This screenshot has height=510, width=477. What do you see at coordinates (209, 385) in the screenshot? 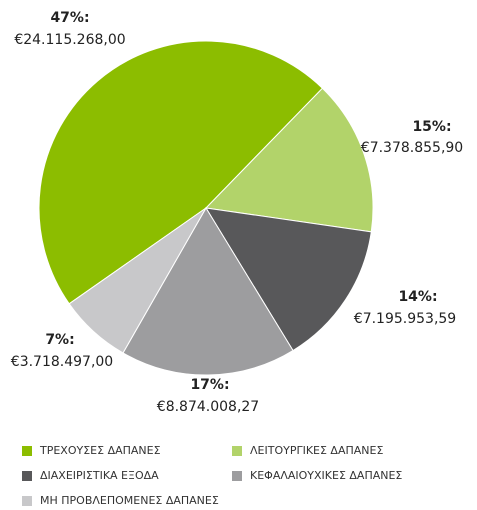
I see `value-label: 17%:` at bounding box center [209, 385].